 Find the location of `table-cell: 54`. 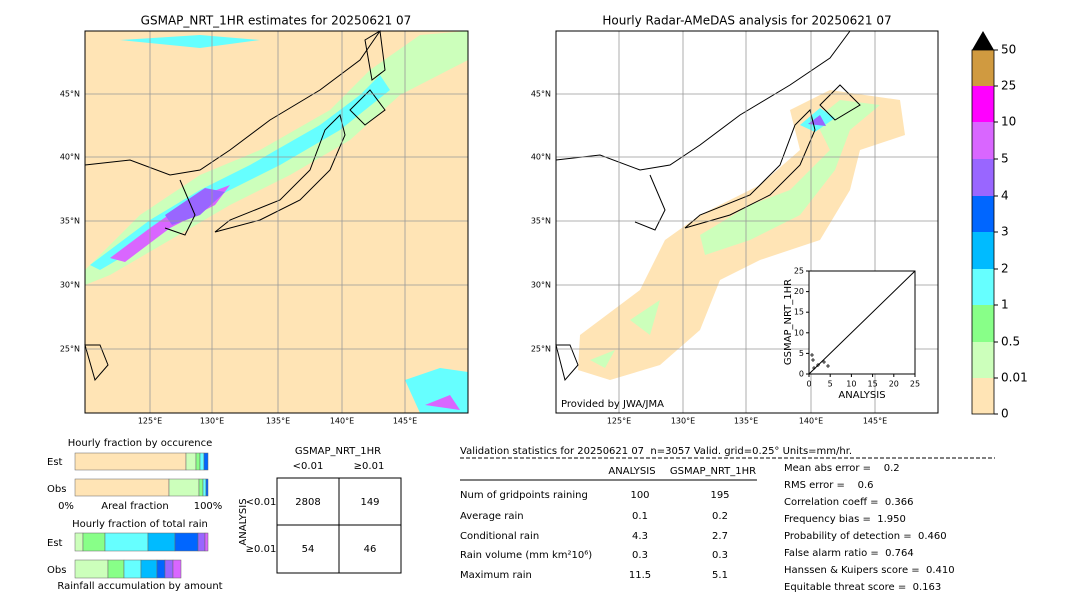

table-cell: 54 is located at coordinates (308, 549).